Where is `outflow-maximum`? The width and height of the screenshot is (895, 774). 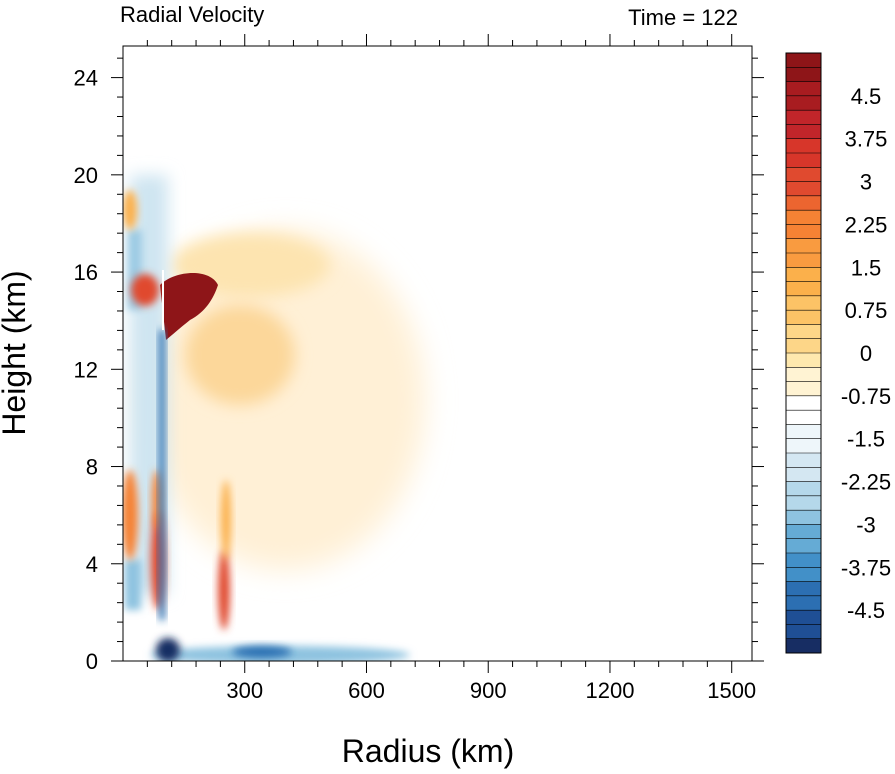
outflow-maximum is located at coordinates (189, 306).